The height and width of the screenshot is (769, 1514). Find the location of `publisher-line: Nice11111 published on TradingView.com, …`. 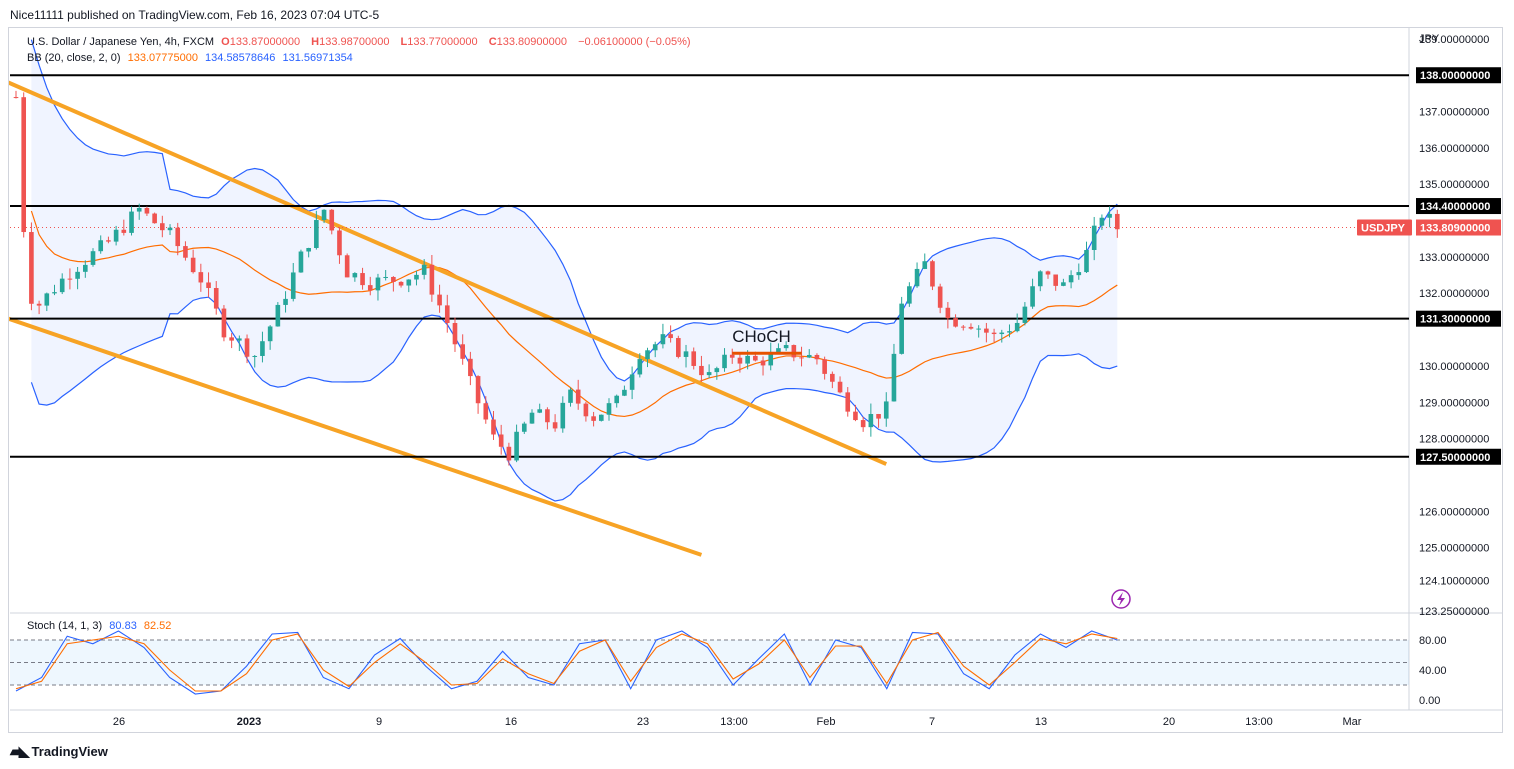

publisher-line: Nice11111 published on TradingView.com, … is located at coordinates (195, 15).